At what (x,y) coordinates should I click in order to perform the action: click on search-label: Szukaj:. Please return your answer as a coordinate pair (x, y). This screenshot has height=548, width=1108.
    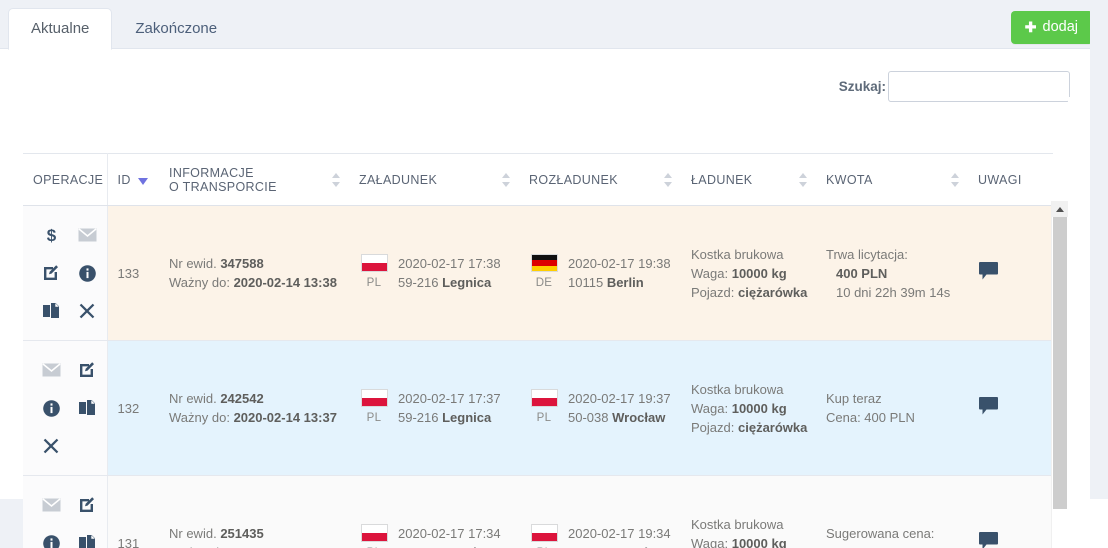
    Looking at the image, I should click on (862, 86).